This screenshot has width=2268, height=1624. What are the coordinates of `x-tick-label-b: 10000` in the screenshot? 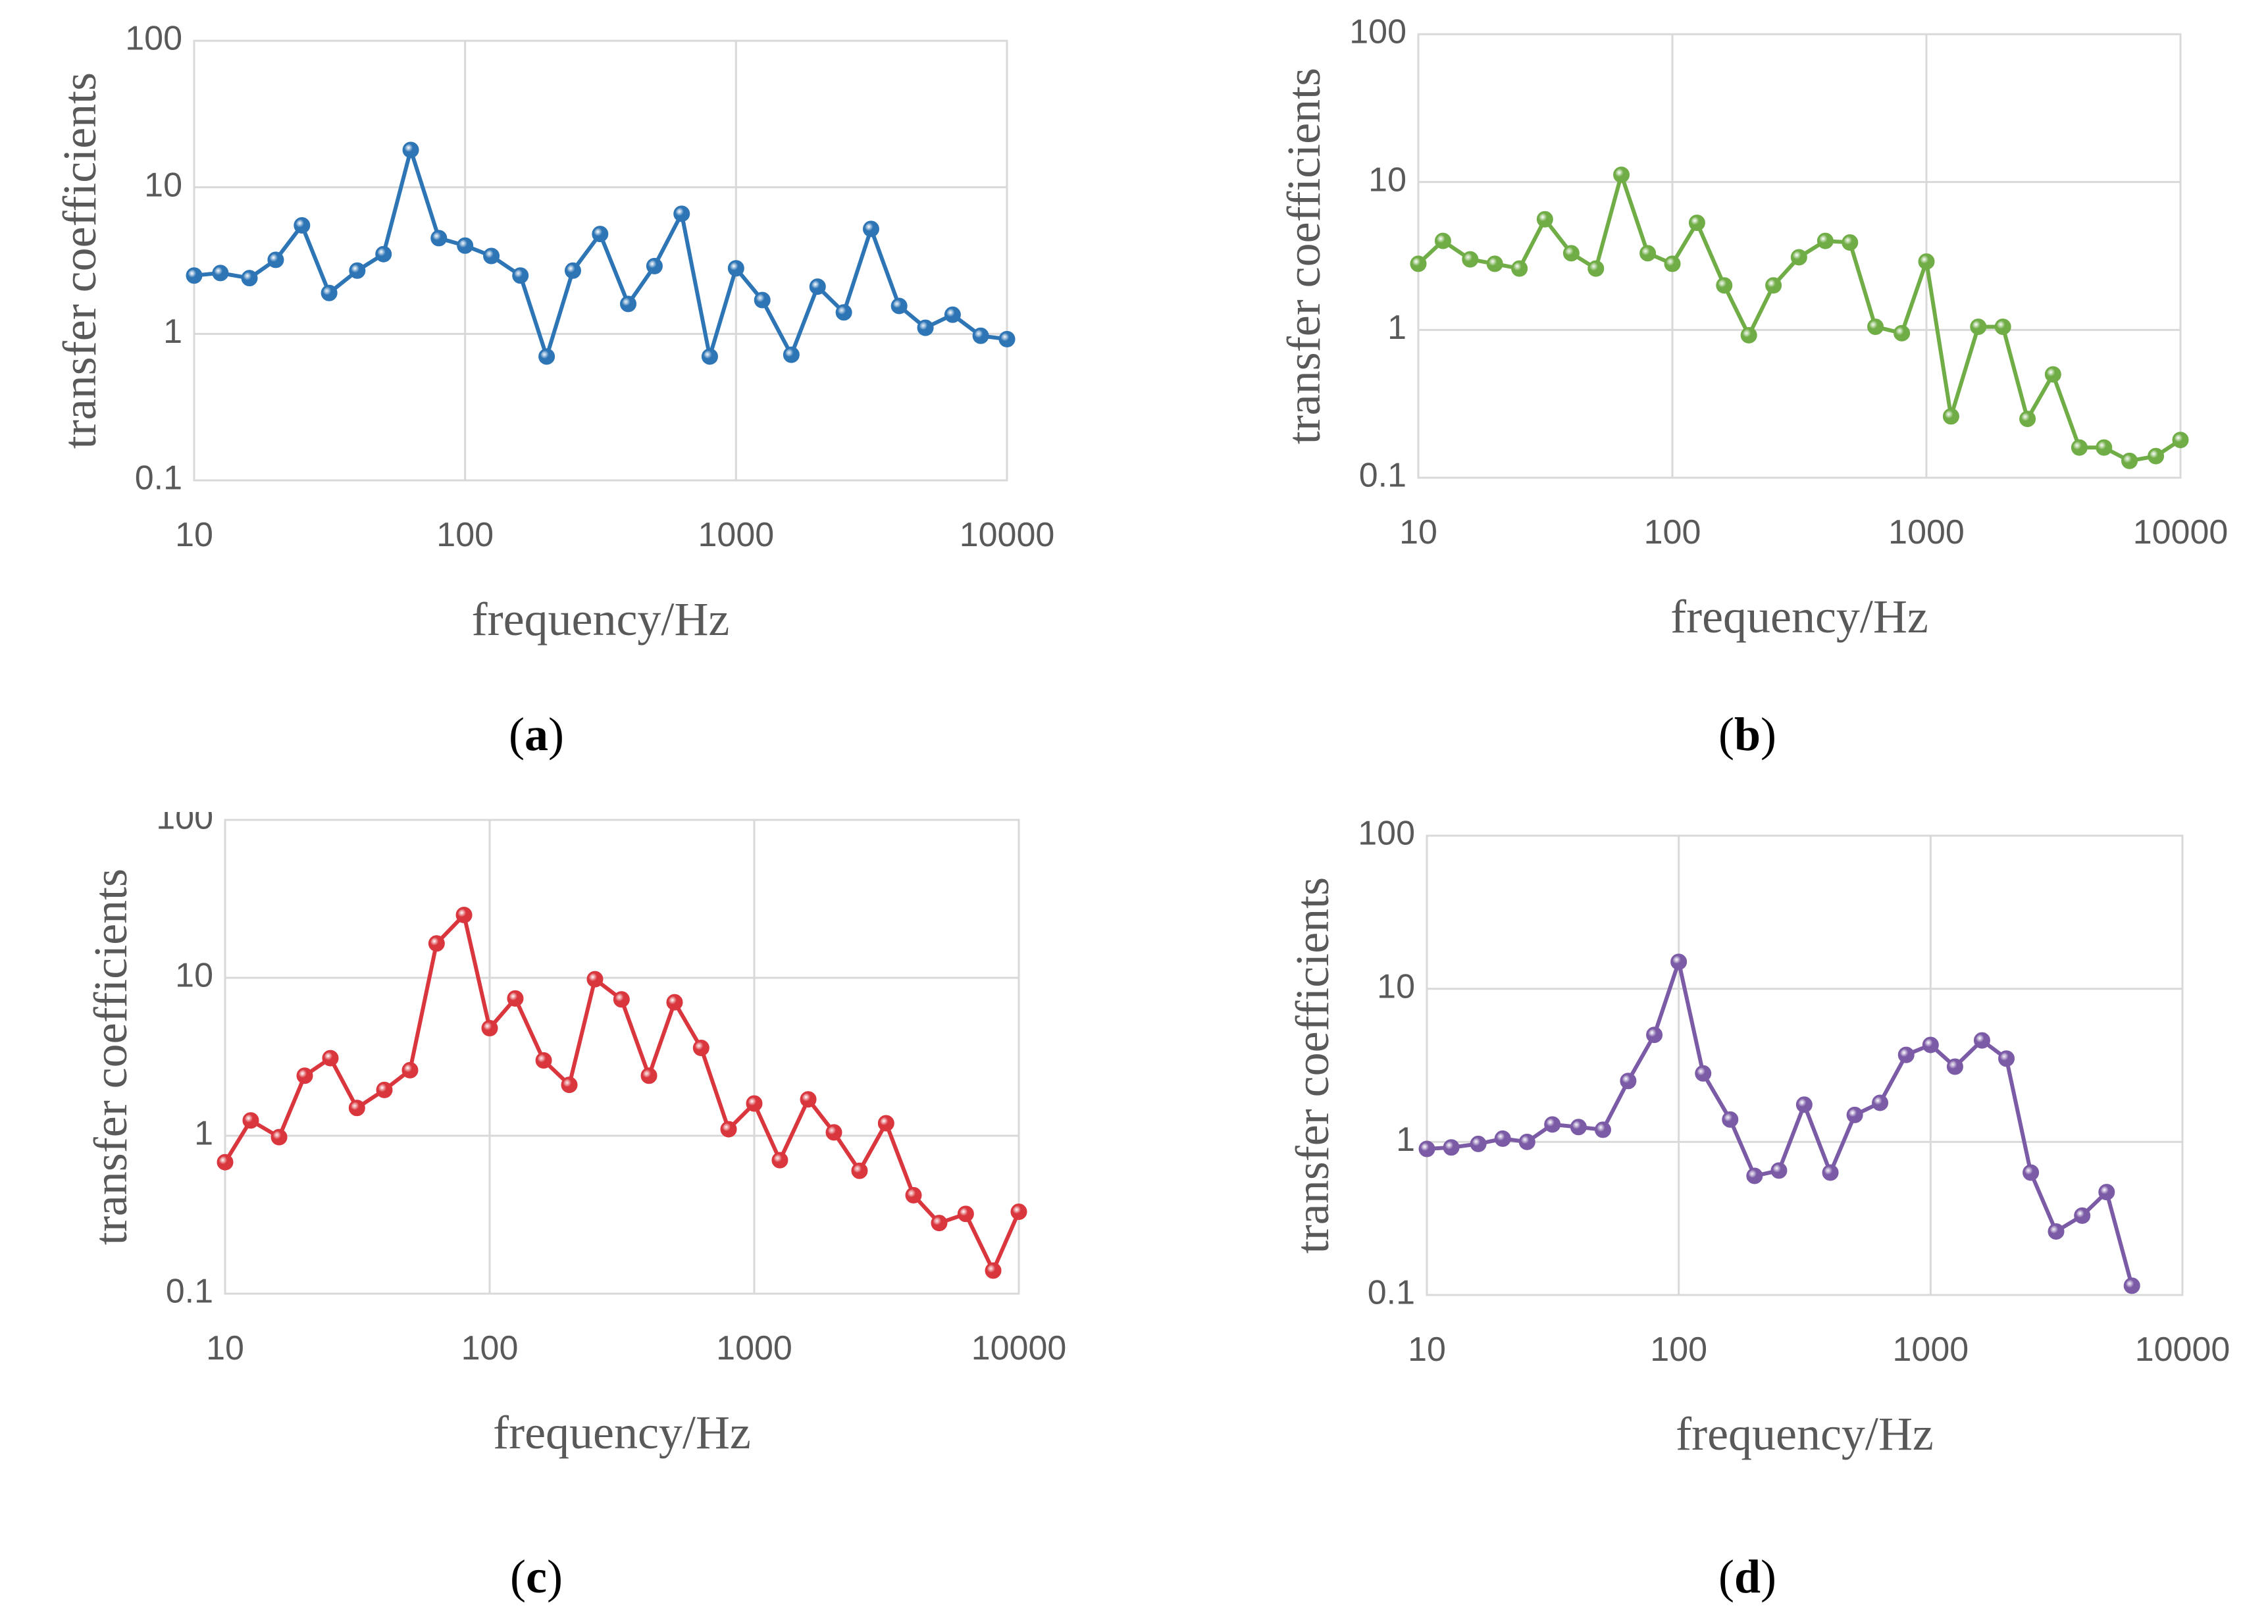 It's located at (2181, 532).